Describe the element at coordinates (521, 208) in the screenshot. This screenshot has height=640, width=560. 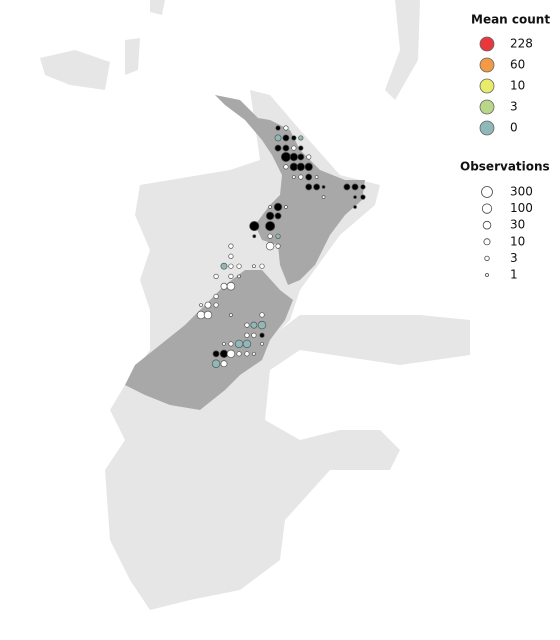
I see `legend-label: 100` at that location.